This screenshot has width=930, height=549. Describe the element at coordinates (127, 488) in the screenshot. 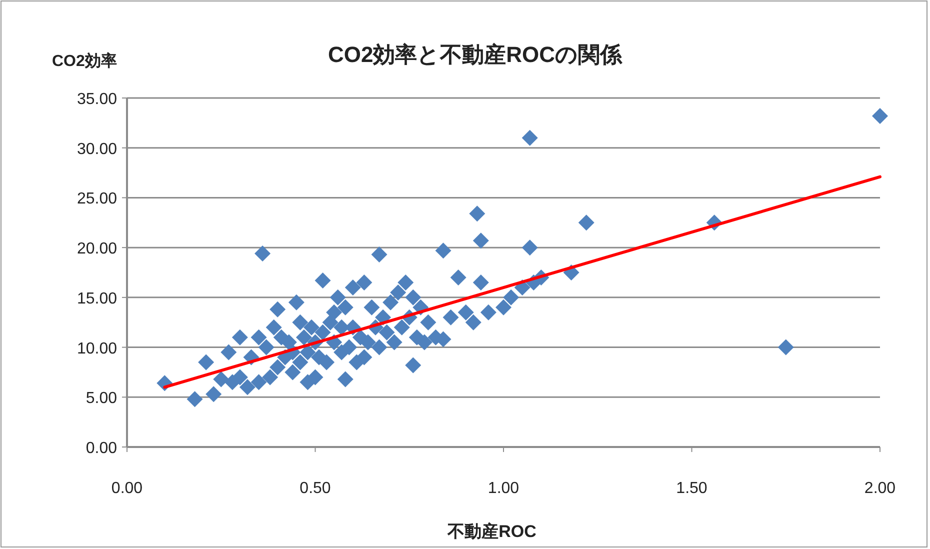

I see `x-tick-label: 0.00` at that location.